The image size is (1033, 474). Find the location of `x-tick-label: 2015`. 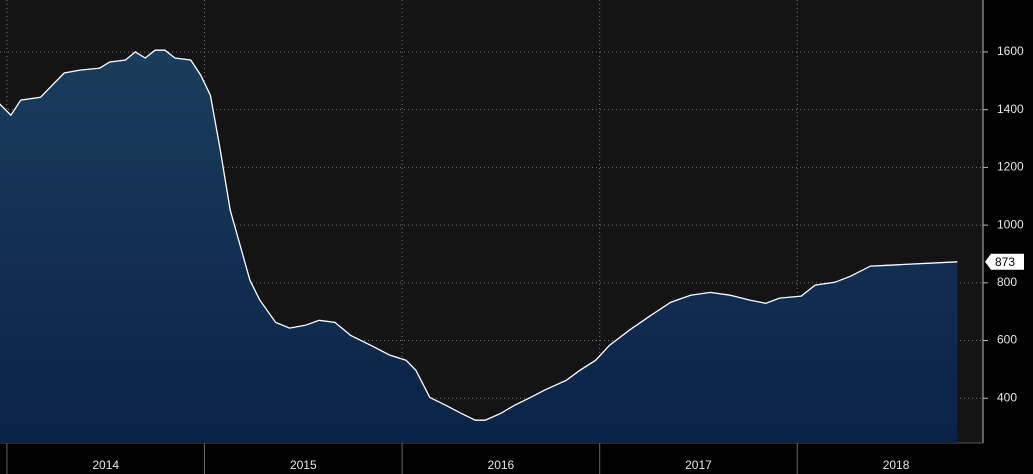

x-tick-label: 2015 is located at coordinates (303, 465).